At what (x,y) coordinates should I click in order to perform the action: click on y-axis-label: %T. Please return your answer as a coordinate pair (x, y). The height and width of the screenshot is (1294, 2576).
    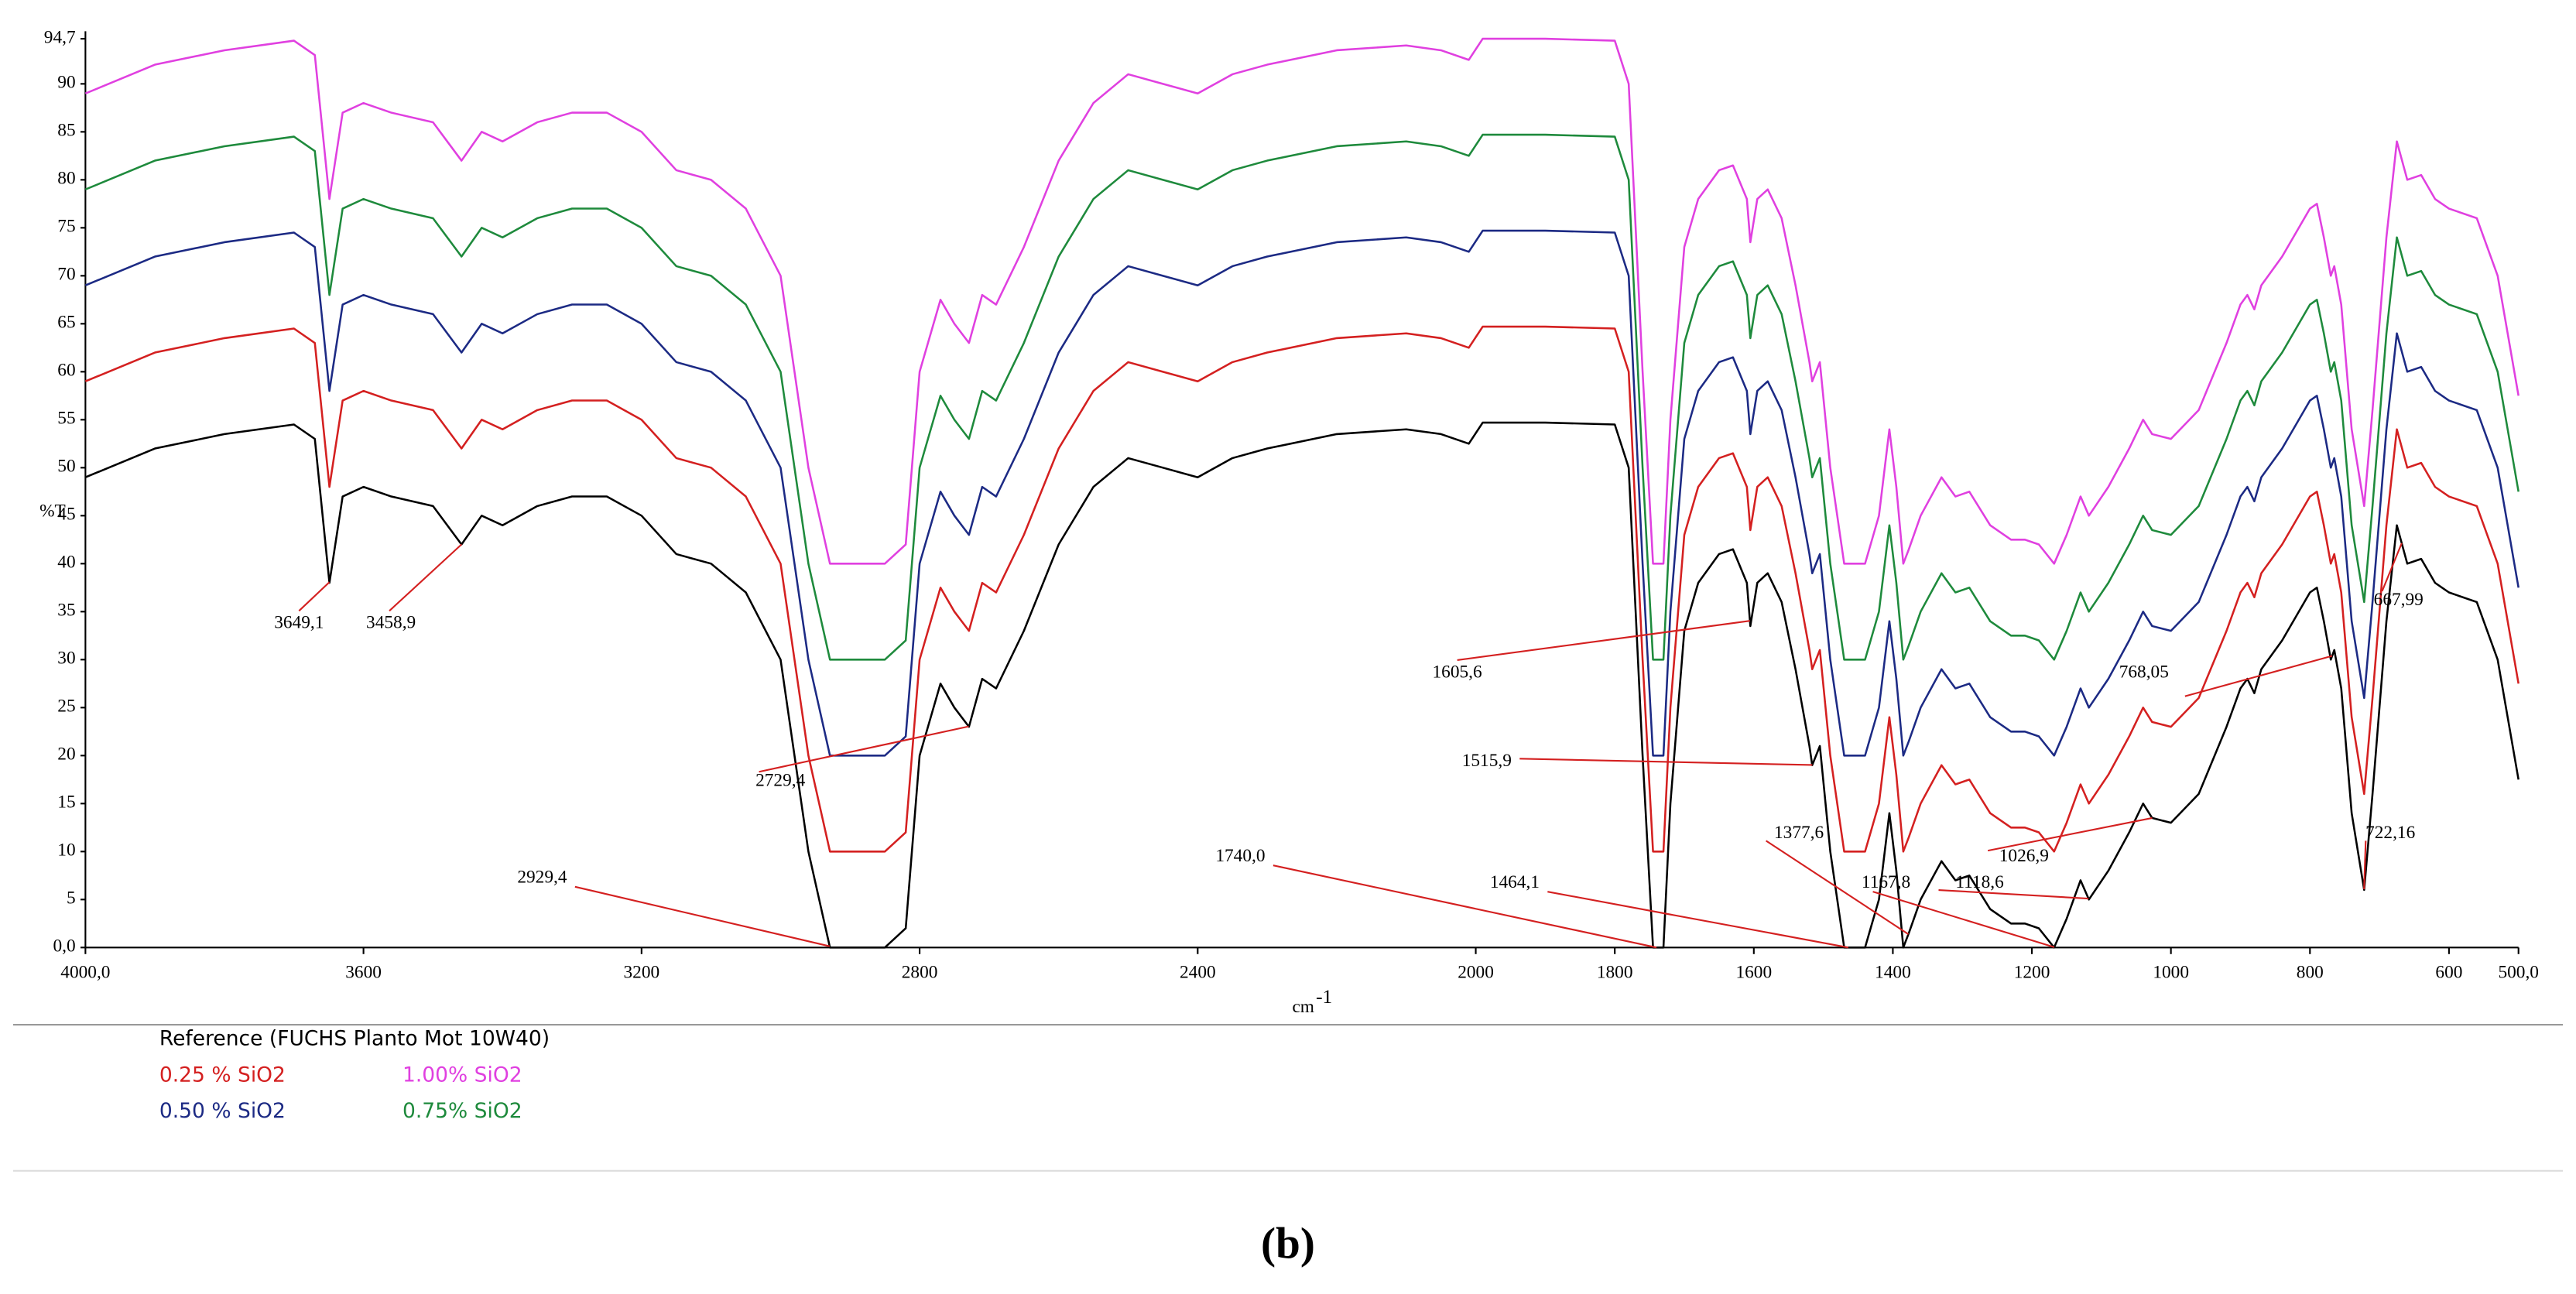
    Looking at the image, I should click on (52, 511).